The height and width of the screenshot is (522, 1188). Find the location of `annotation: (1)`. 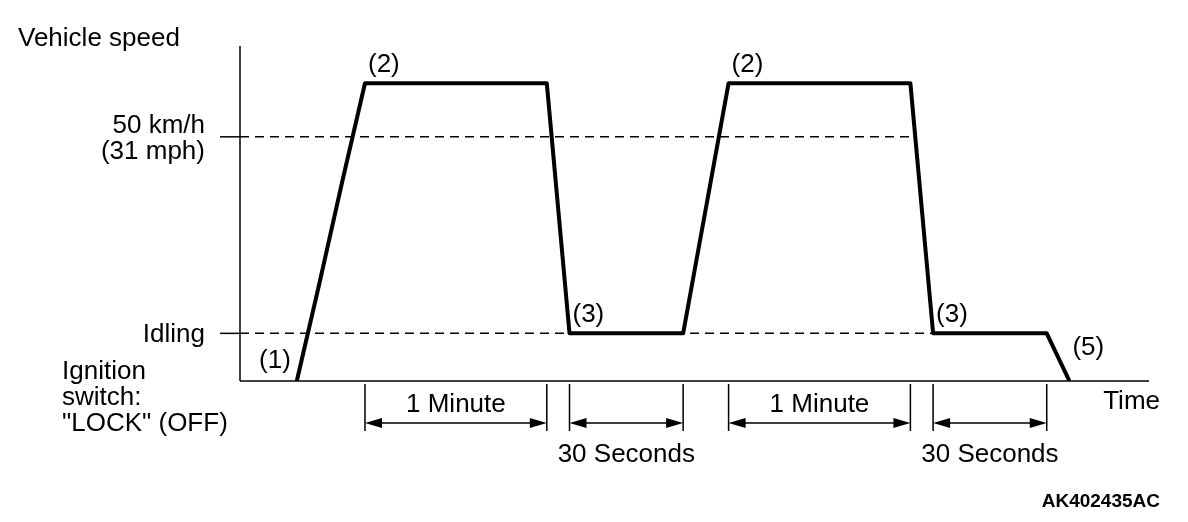

annotation: (1) is located at coordinates (275, 359).